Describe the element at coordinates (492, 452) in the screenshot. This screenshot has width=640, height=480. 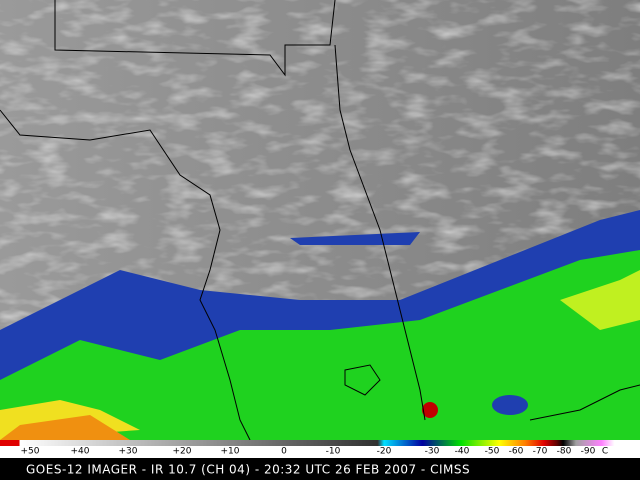
I see `colorbar-label: -50` at that location.